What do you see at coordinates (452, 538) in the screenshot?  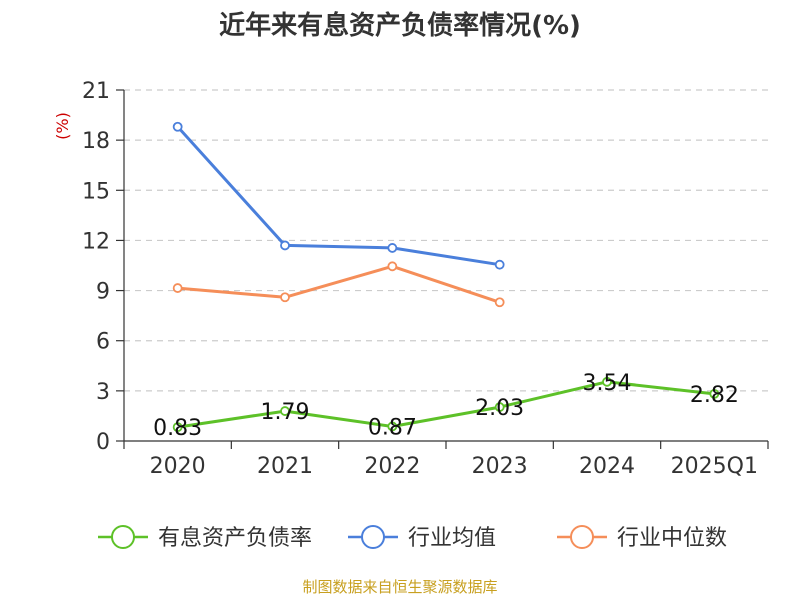 I see `legend-label: 行业均值` at bounding box center [452, 538].